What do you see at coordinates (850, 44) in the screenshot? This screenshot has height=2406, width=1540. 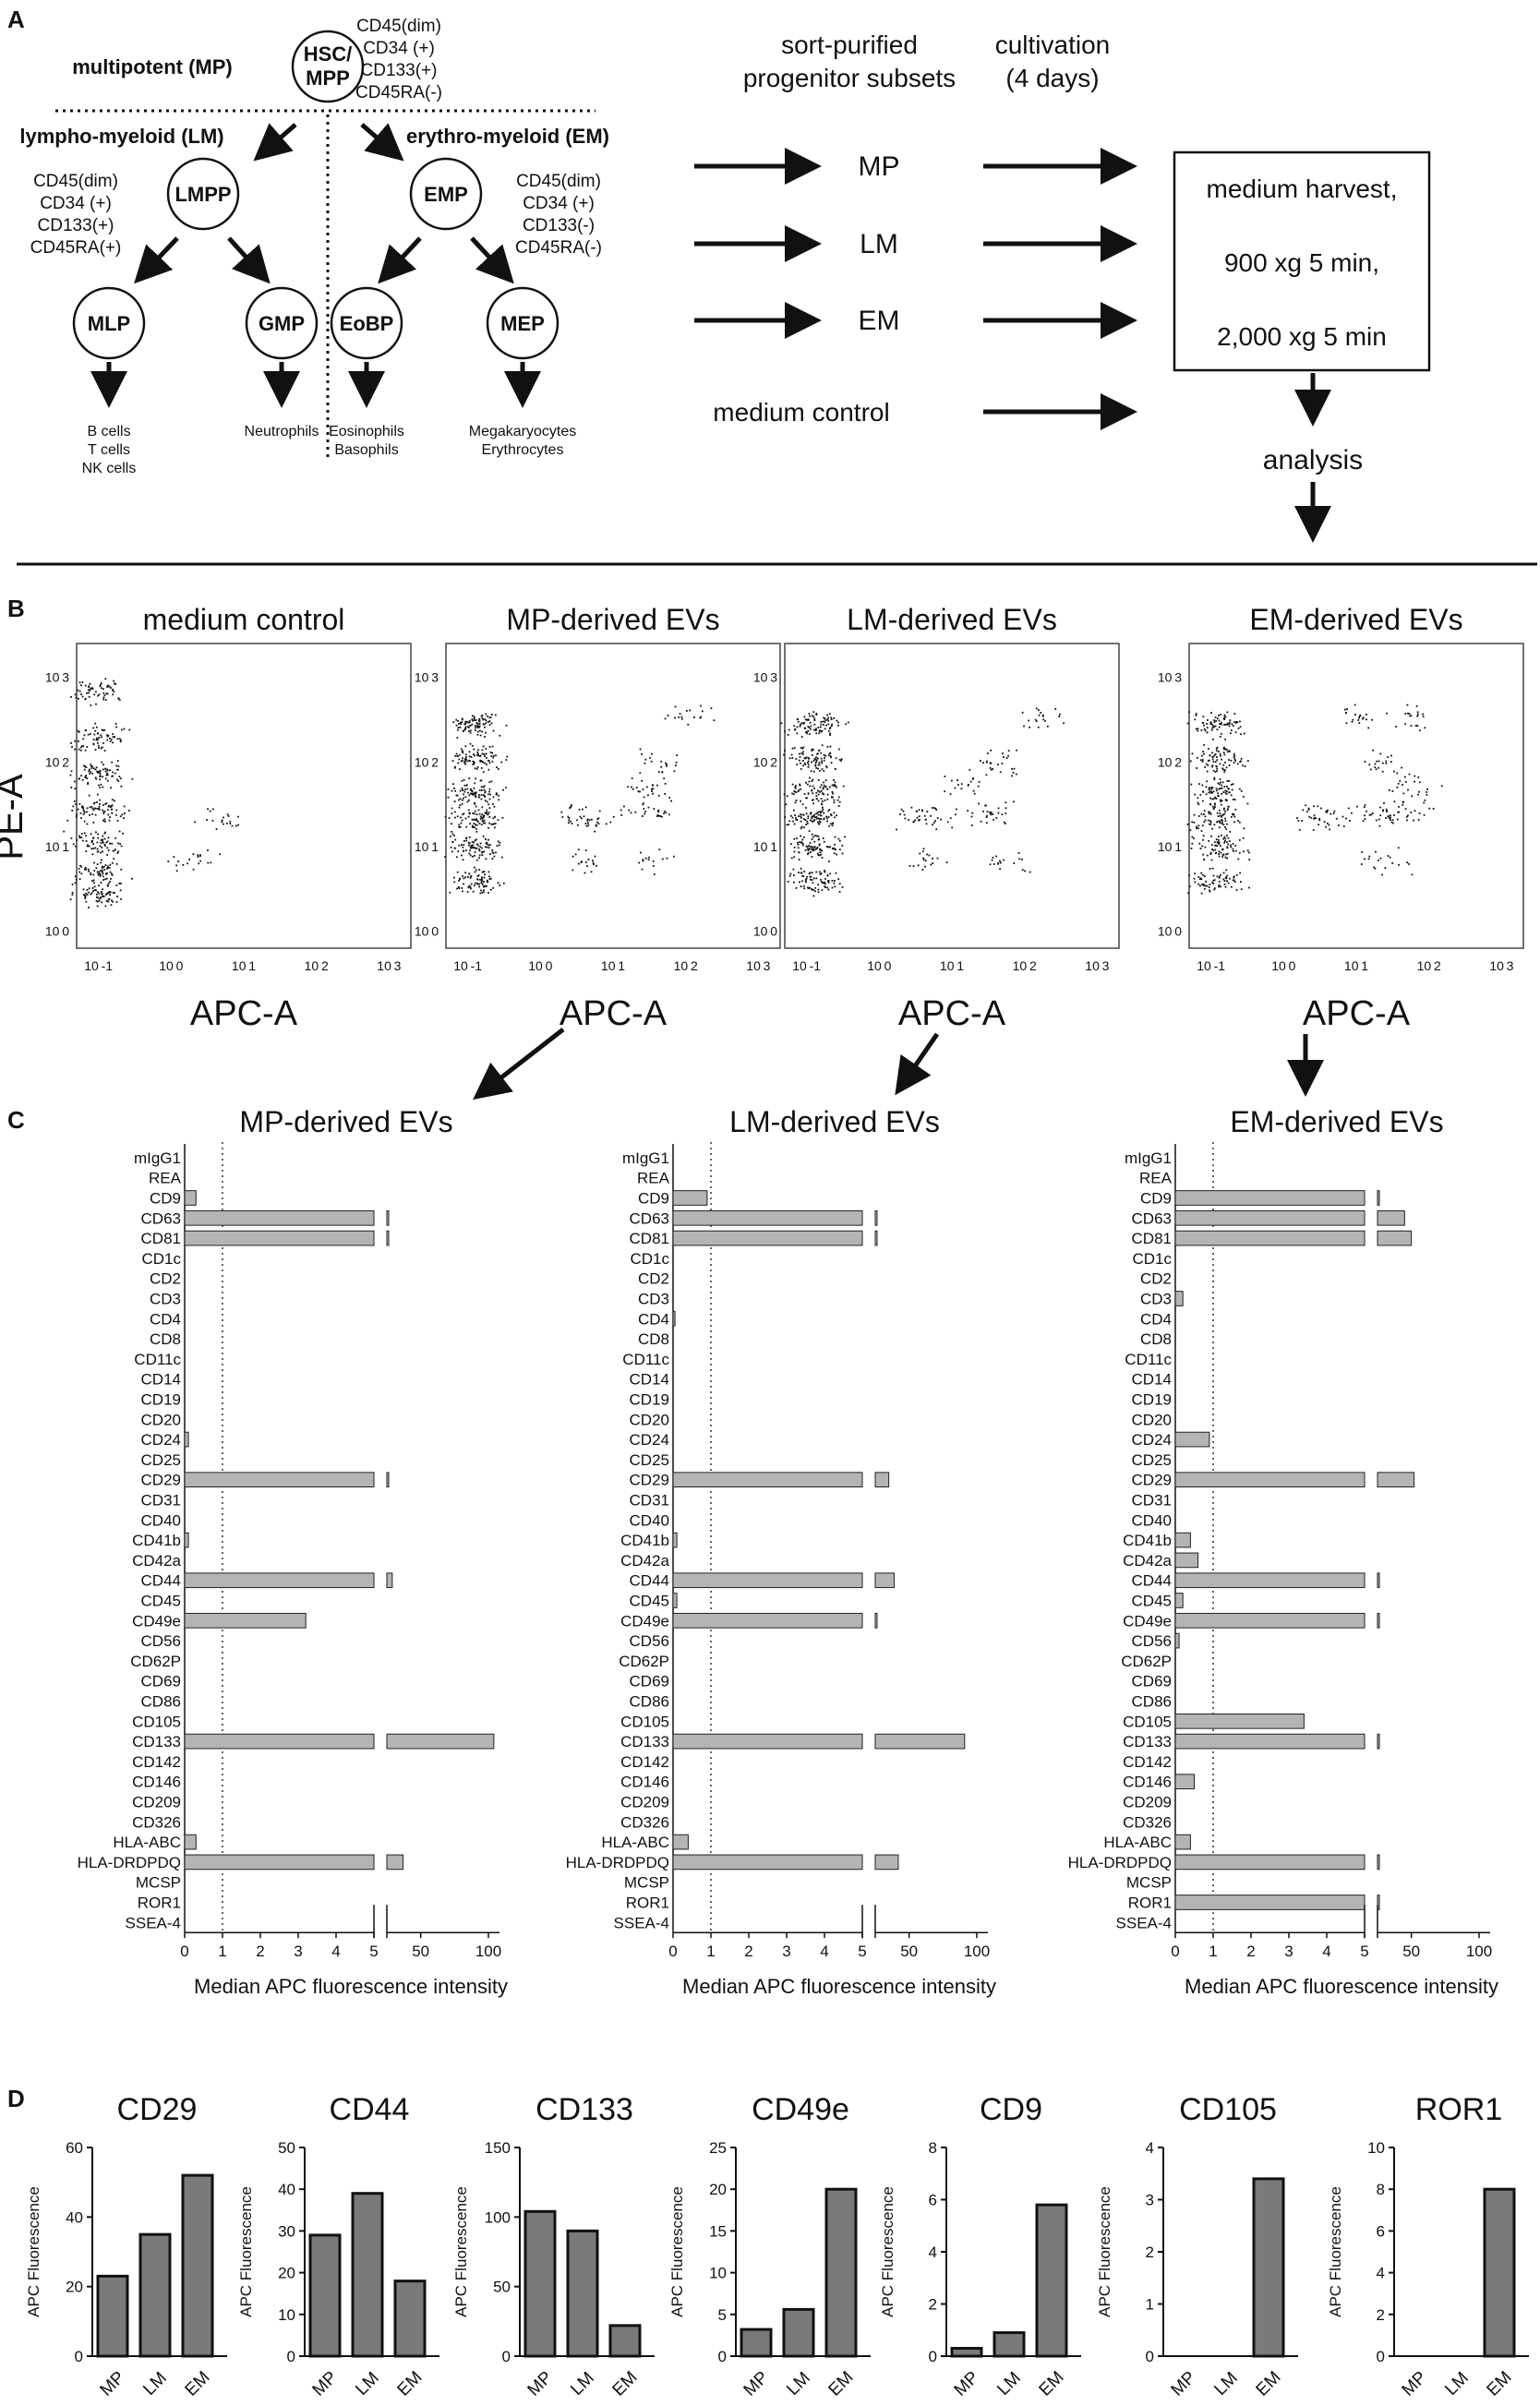 I see `workflow-col1-line1: sort-purified` at bounding box center [850, 44].